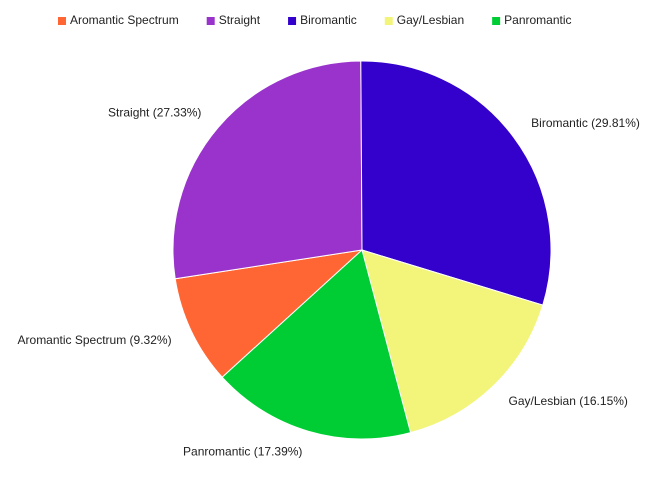 The width and height of the screenshot is (663, 482). I want to click on data-label: Biromantic (29.81%), so click(585, 123).